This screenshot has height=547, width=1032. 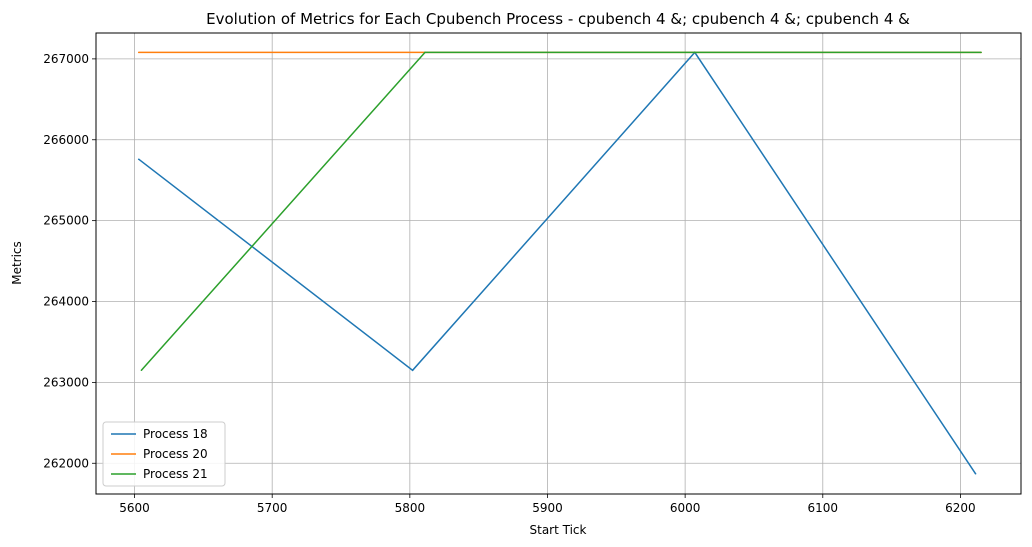 What do you see at coordinates (69, 261) in the screenshot?
I see `y-axis-ticks: 262000 263000 264000 265000 266000 267000` at bounding box center [69, 261].